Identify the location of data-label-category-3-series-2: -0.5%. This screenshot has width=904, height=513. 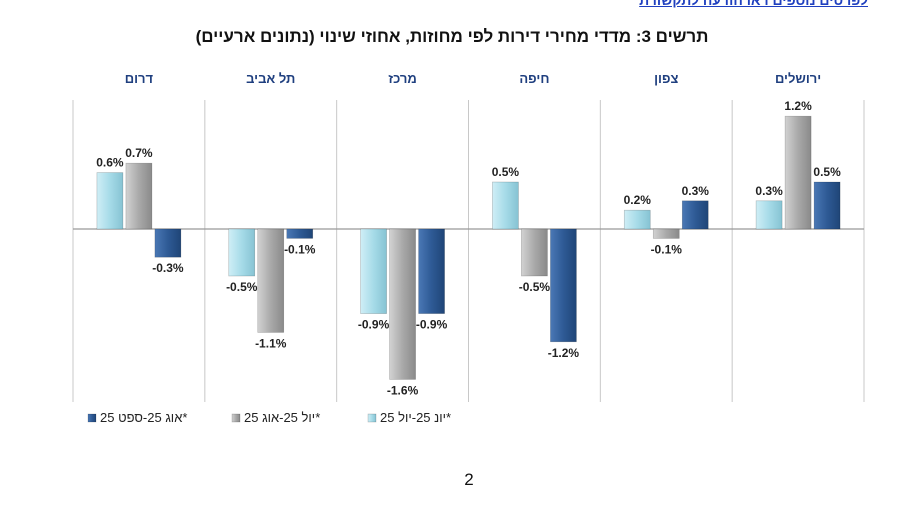
(535, 287).